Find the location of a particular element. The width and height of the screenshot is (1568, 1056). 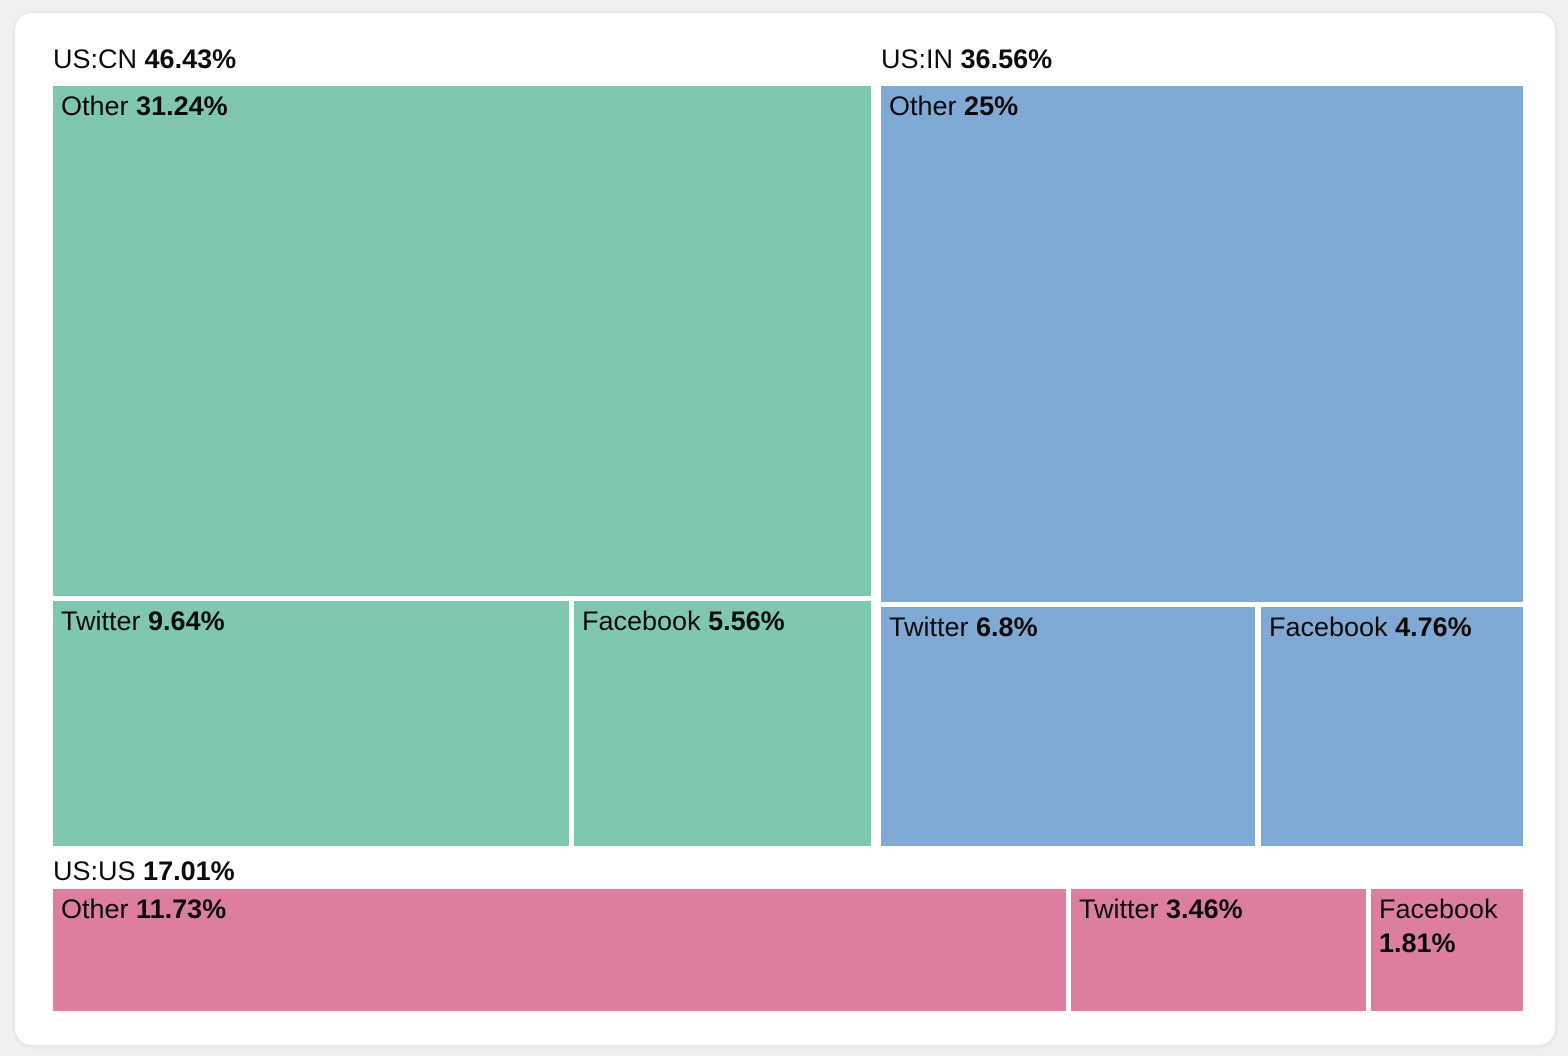

treemap-node-us-us-twitter: Twitter 3.46% is located at coordinates (1218, 950).